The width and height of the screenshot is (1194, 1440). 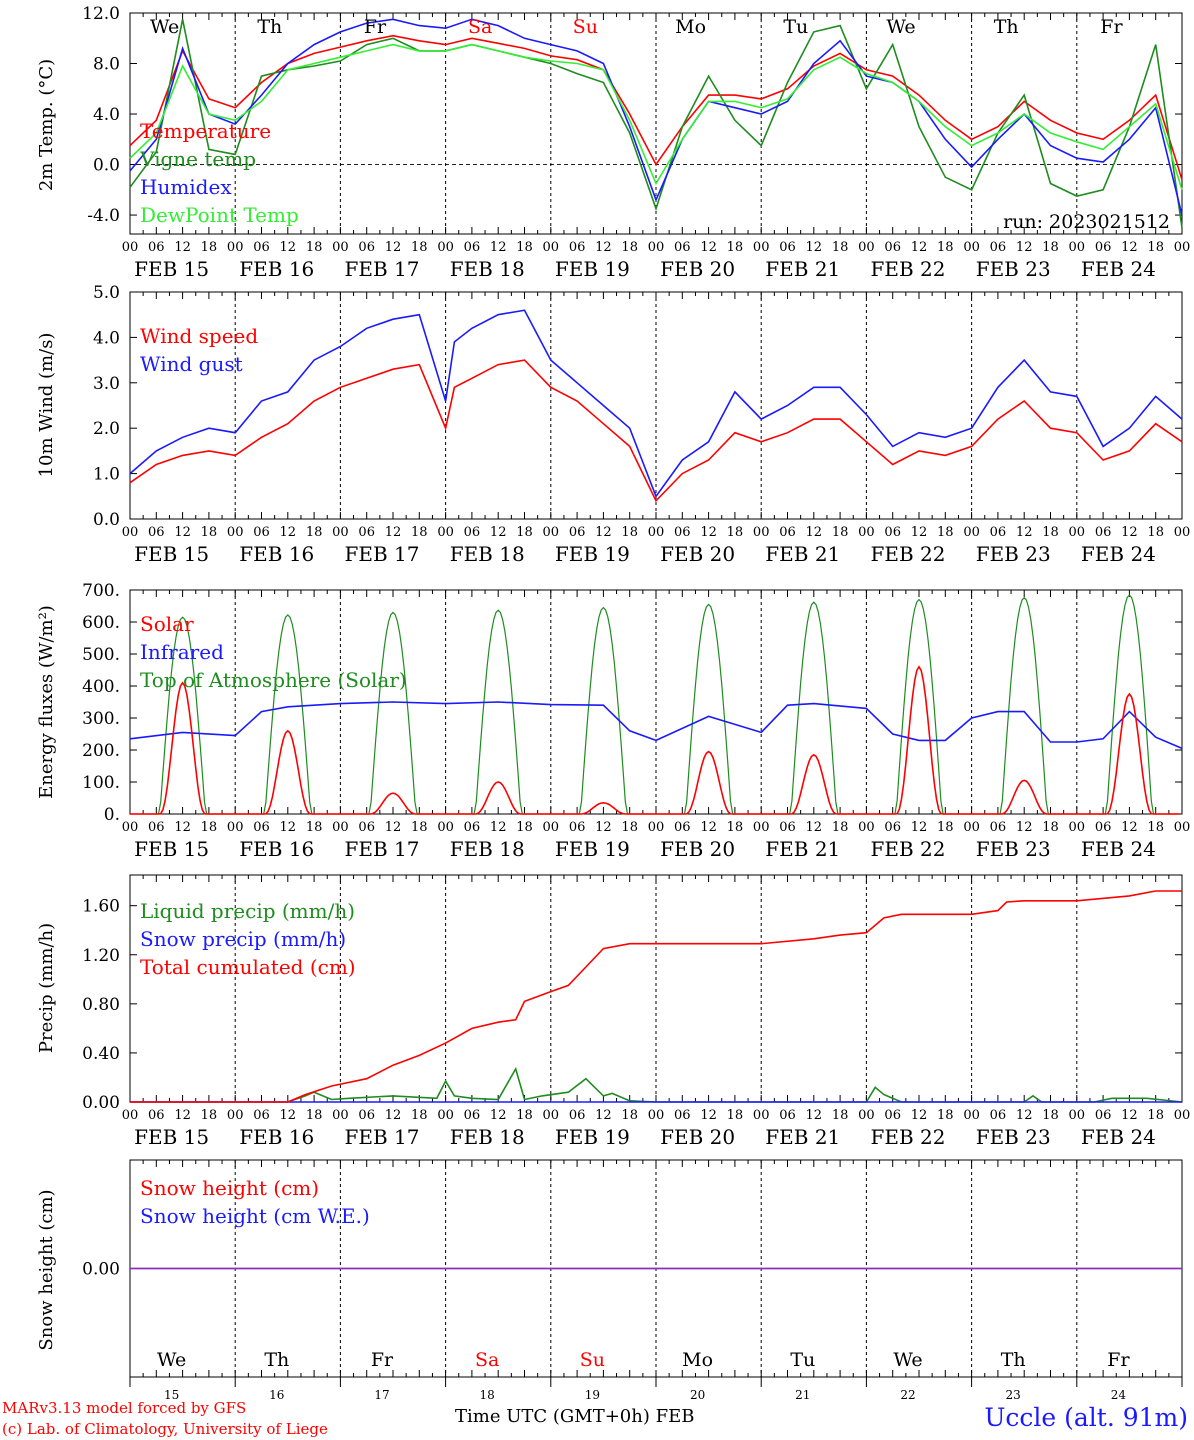 What do you see at coordinates (219, 215) in the screenshot?
I see `legend-entry: DewPoint Temp` at bounding box center [219, 215].